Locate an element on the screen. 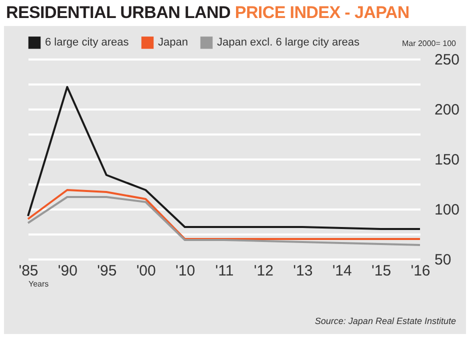 The image size is (471, 337). y-tick-label: 50 is located at coordinates (443, 260).